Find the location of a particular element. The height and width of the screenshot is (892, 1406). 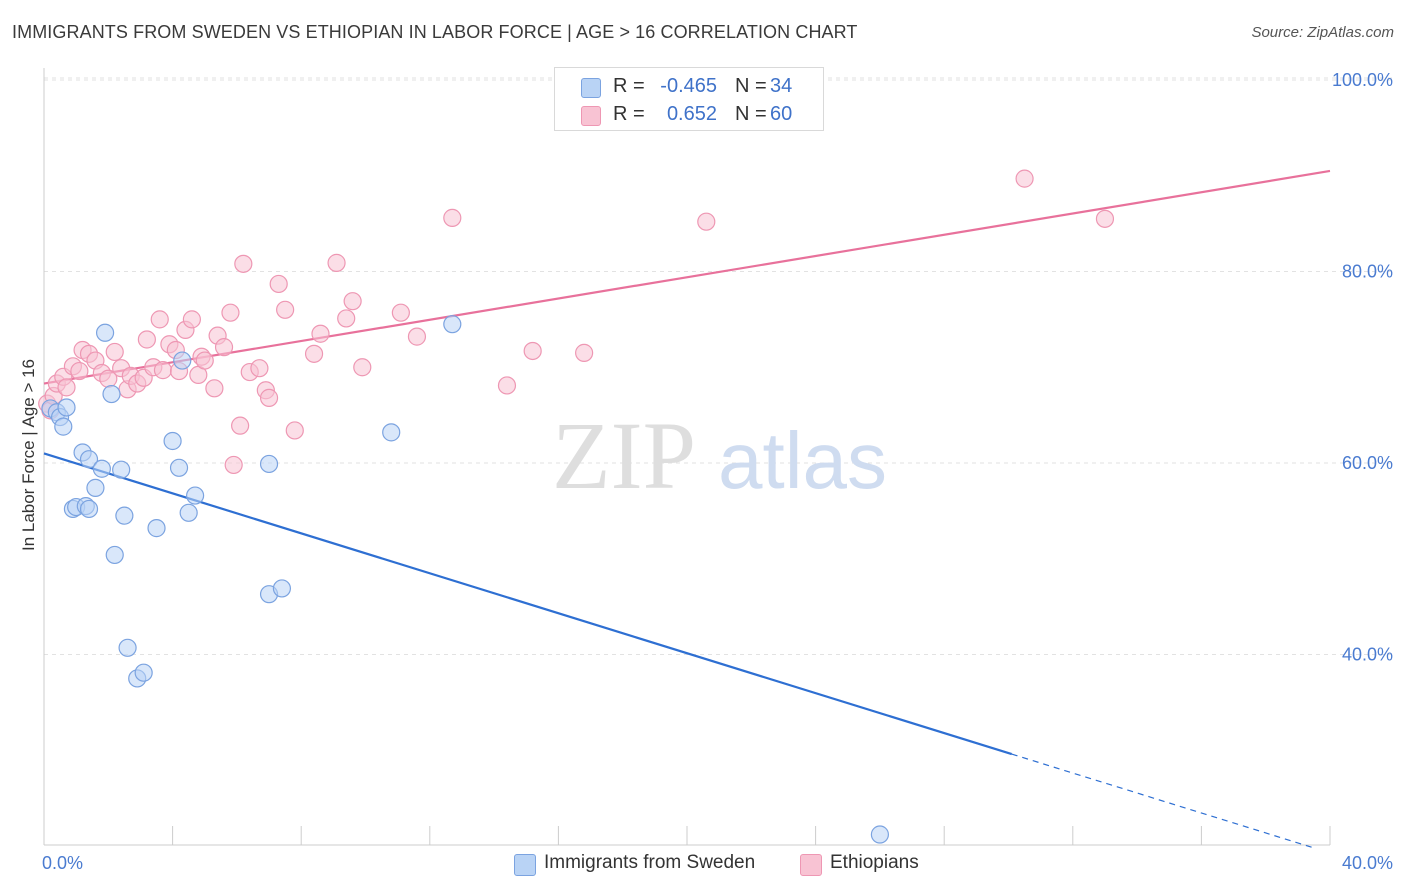

watermark-zip: ZIP is located at coordinates (624, 455).